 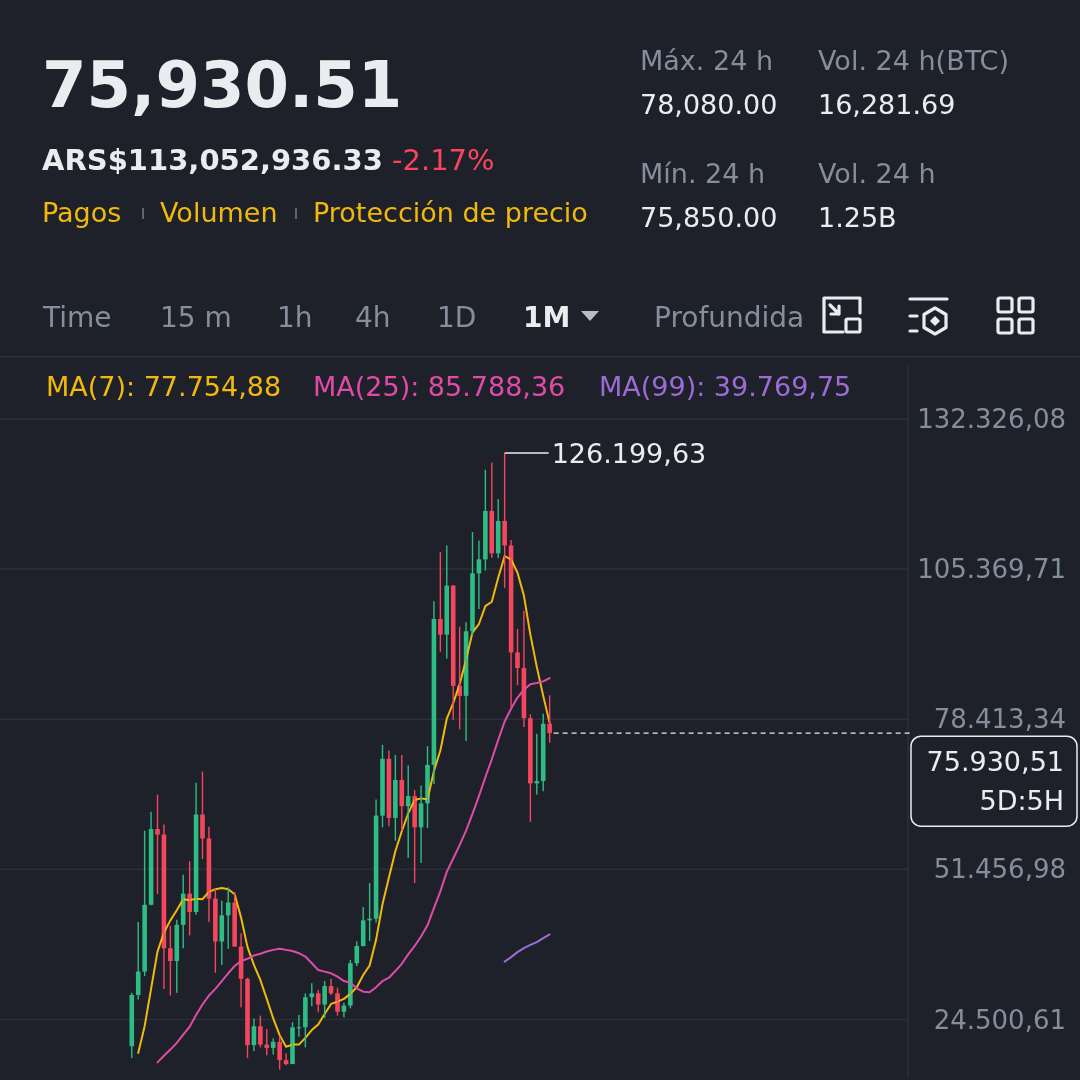 What do you see at coordinates (629, 454) in the screenshot?
I see `annotation: 126.199,63` at bounding box center [629, 454].